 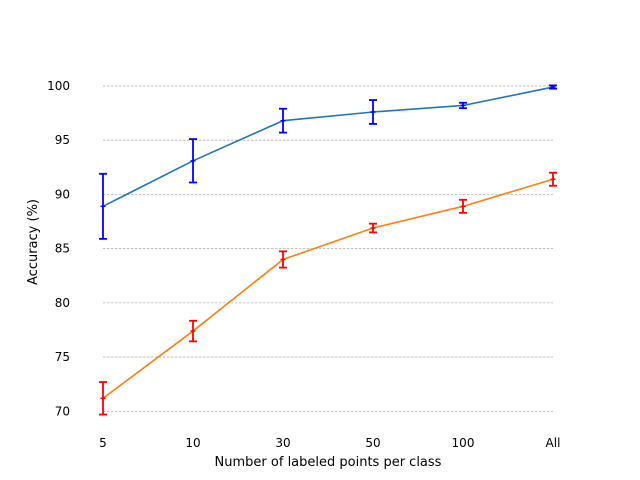 I want to click on x-tick-label: 10, so click(x=192, y=443).